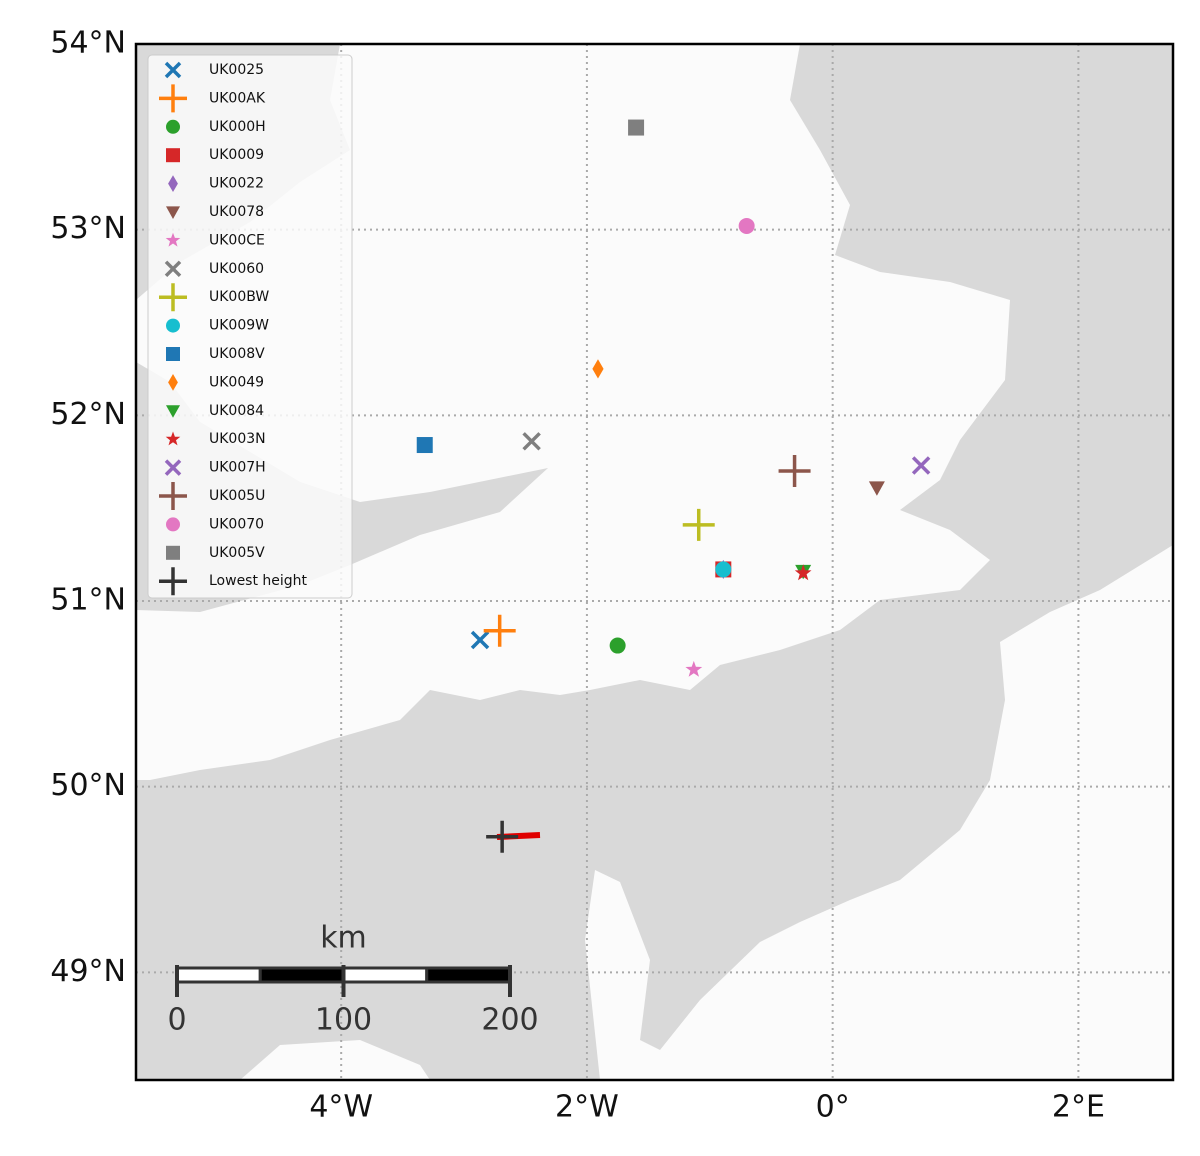 The height and width of the screenshot is (1156, 1200). Describe the element at coordinates (335, 1060) in the screenshot. I see `land-channel` at that location.